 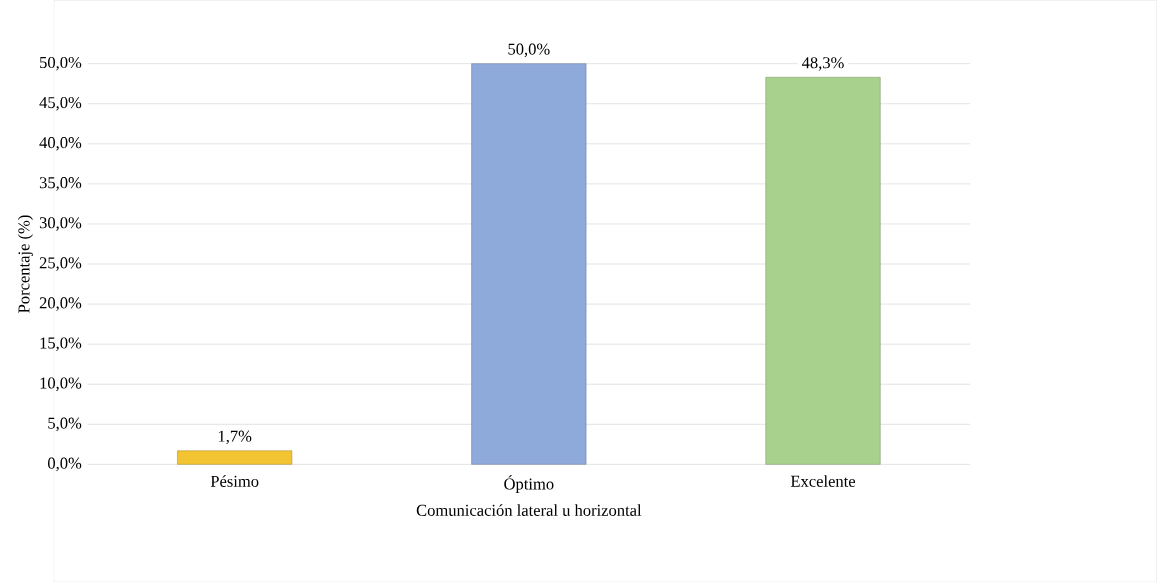 What do you see at coordinates (60, 264) in the screenshot?
I see `y-tick-label: 25,0%` at bounding box center [60, 264].